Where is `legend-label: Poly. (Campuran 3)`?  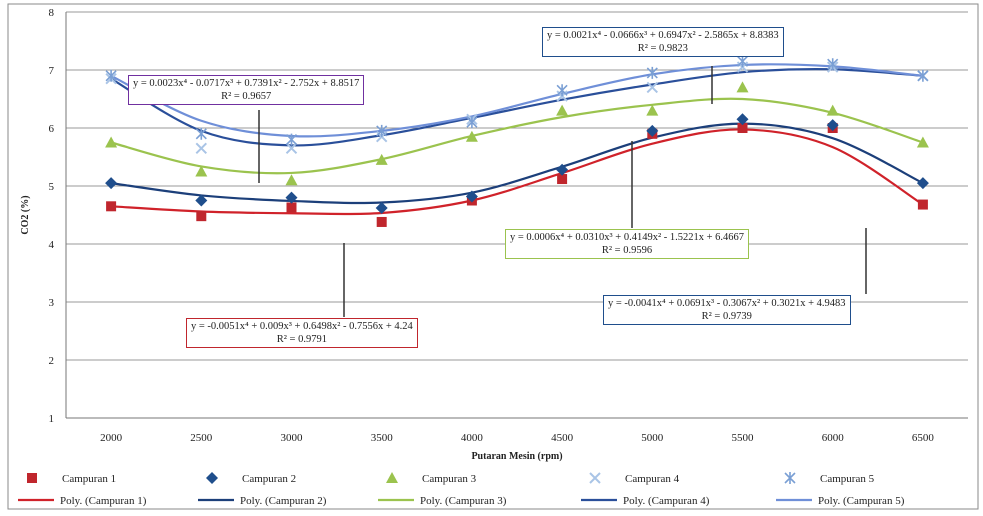
legend-label: Poly. (Campuran 3) is located at coordinates (463, 501).